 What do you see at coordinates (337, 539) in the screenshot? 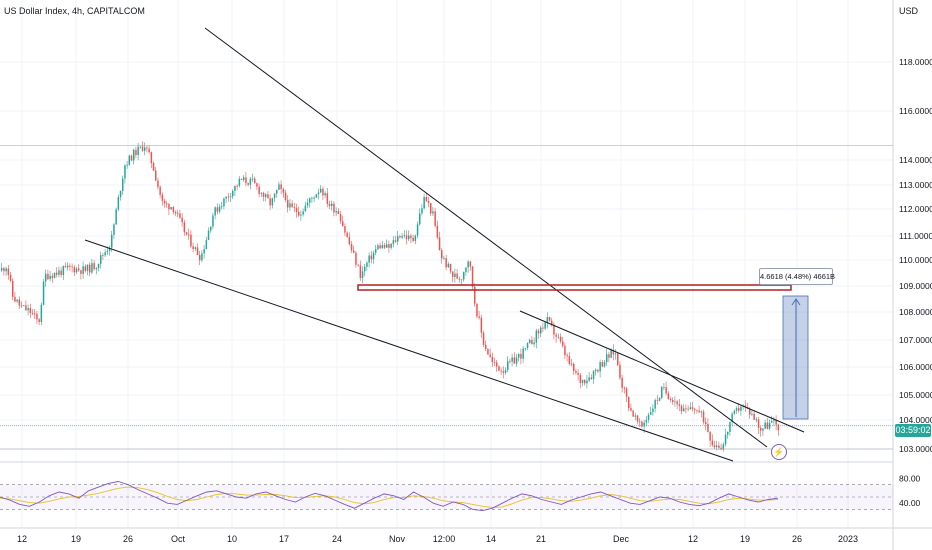
I see `time-tick-label: 24` at bounding box center [337, 539].